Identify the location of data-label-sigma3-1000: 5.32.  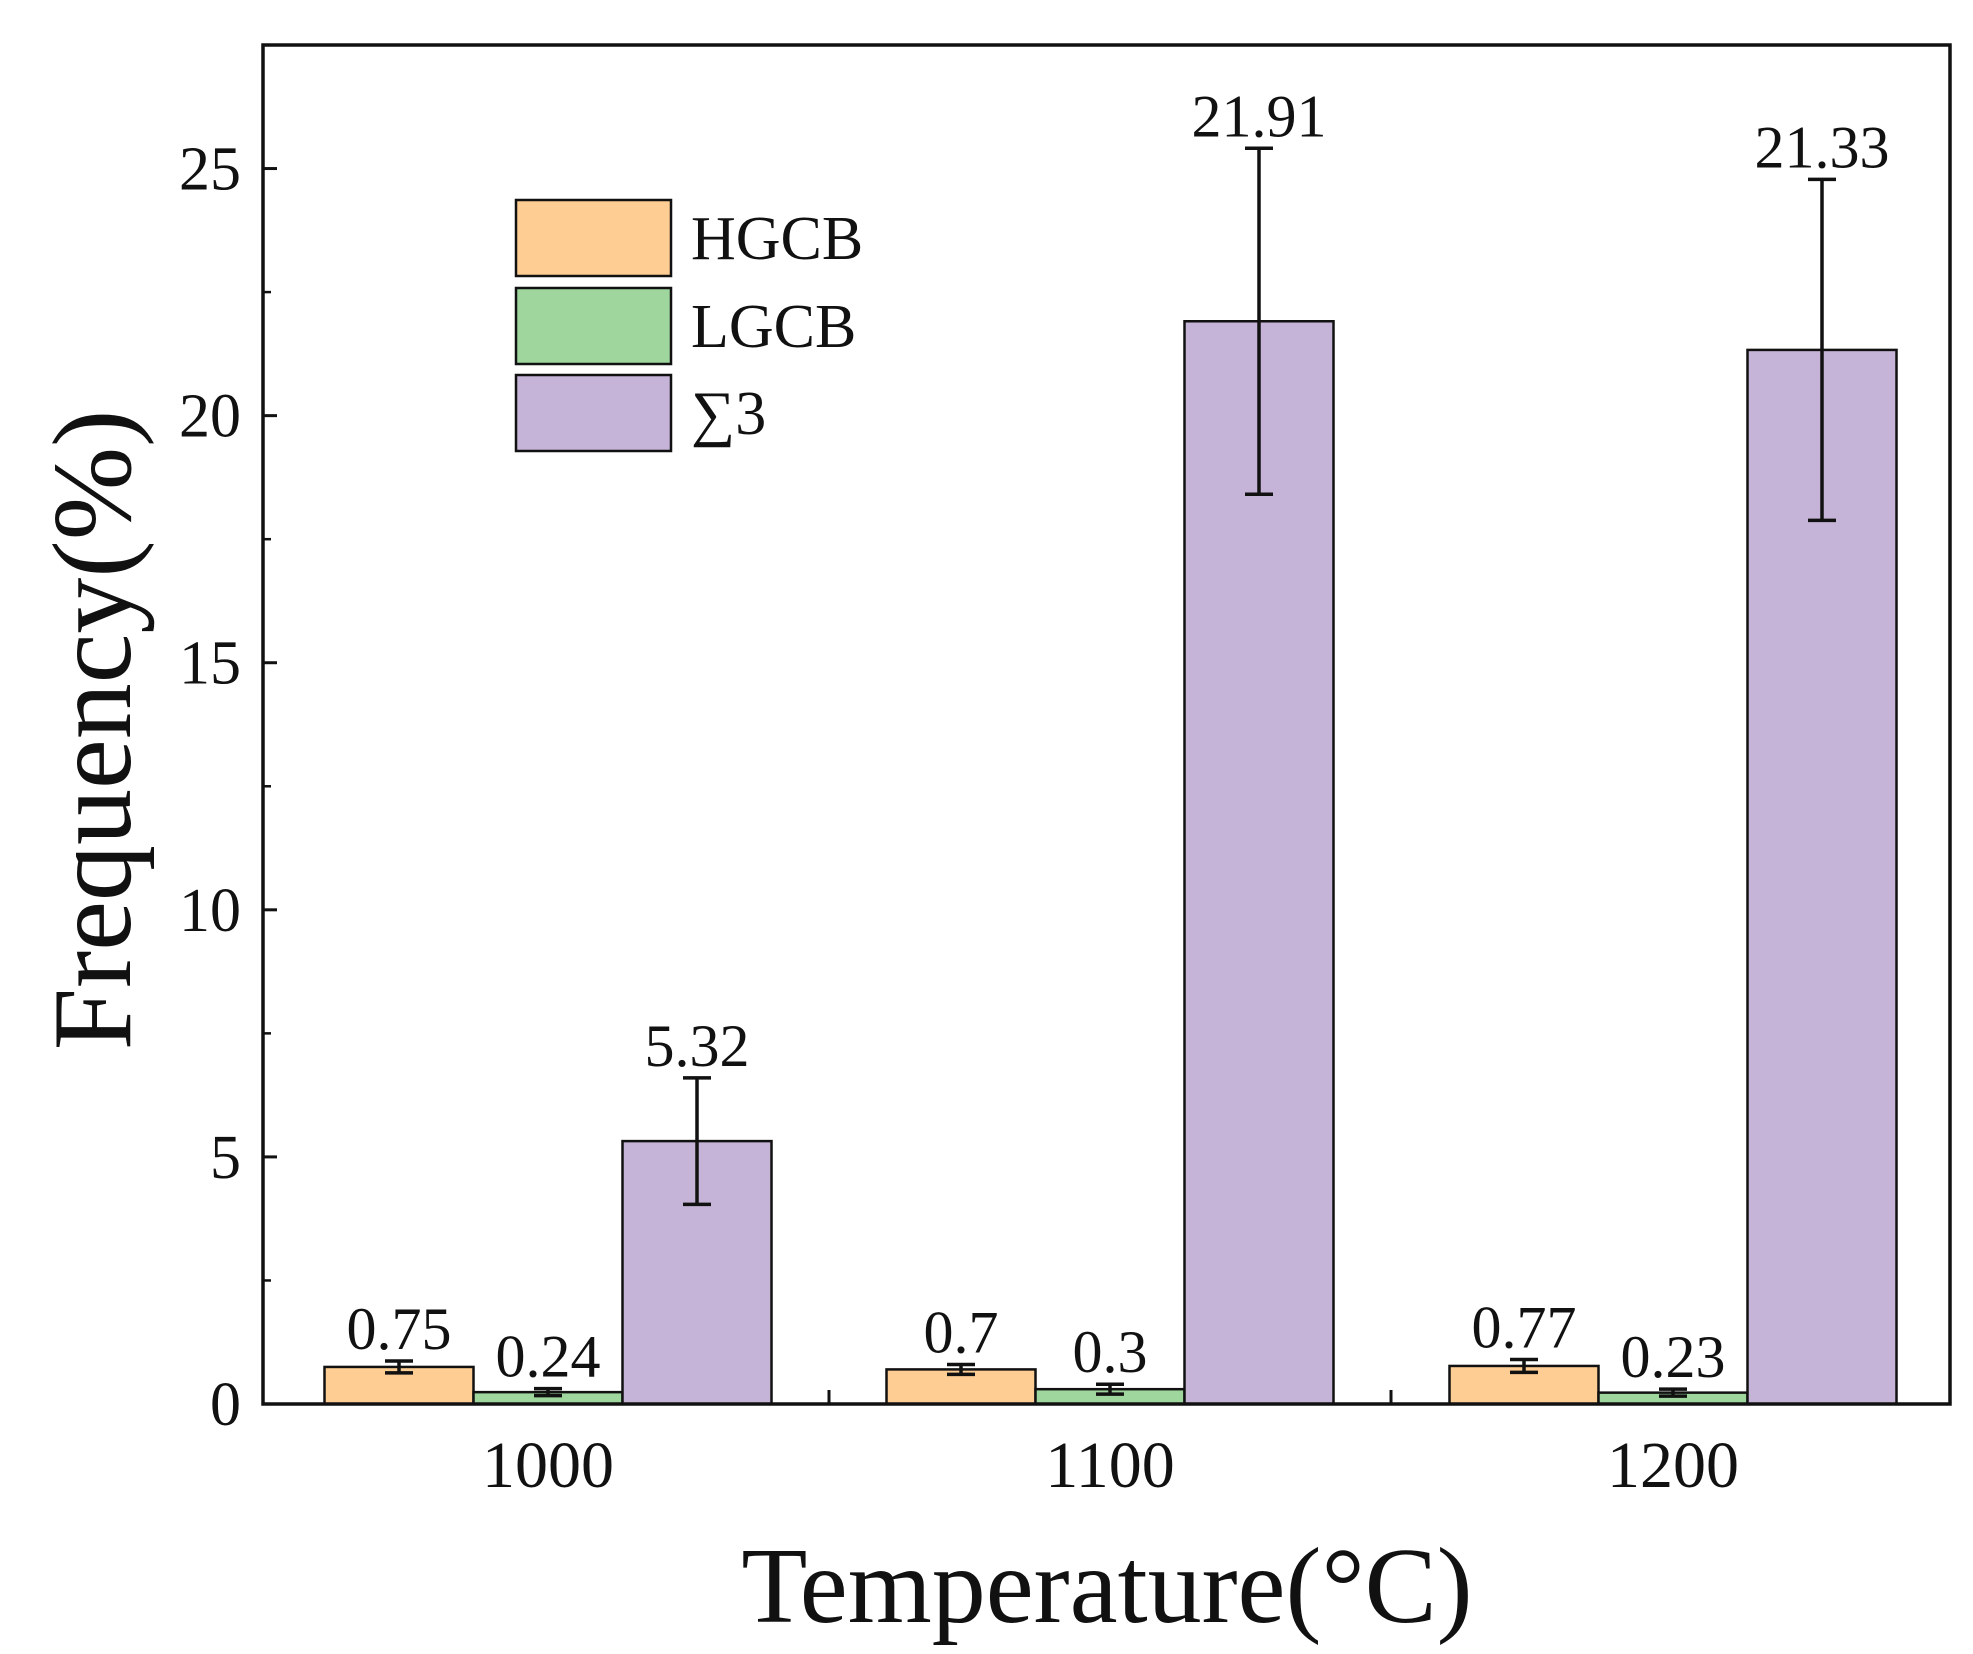
(697, 1046).